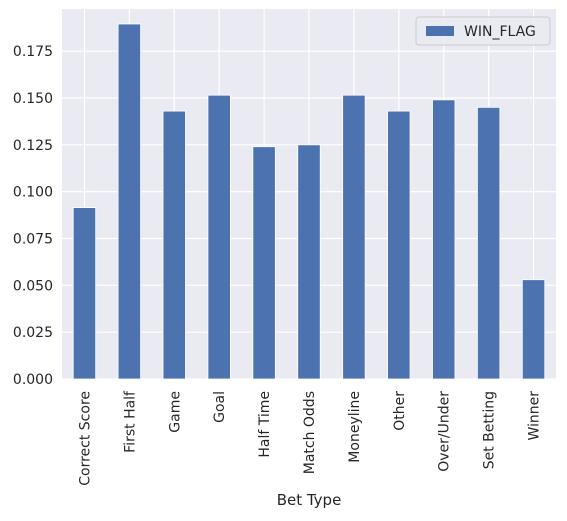 This screenshot has width=567, height=521. What do you see at coordinates (265, 424) in the screenshot?
I see `x-tick-label: Half Time` at bounding box center [265, 424].